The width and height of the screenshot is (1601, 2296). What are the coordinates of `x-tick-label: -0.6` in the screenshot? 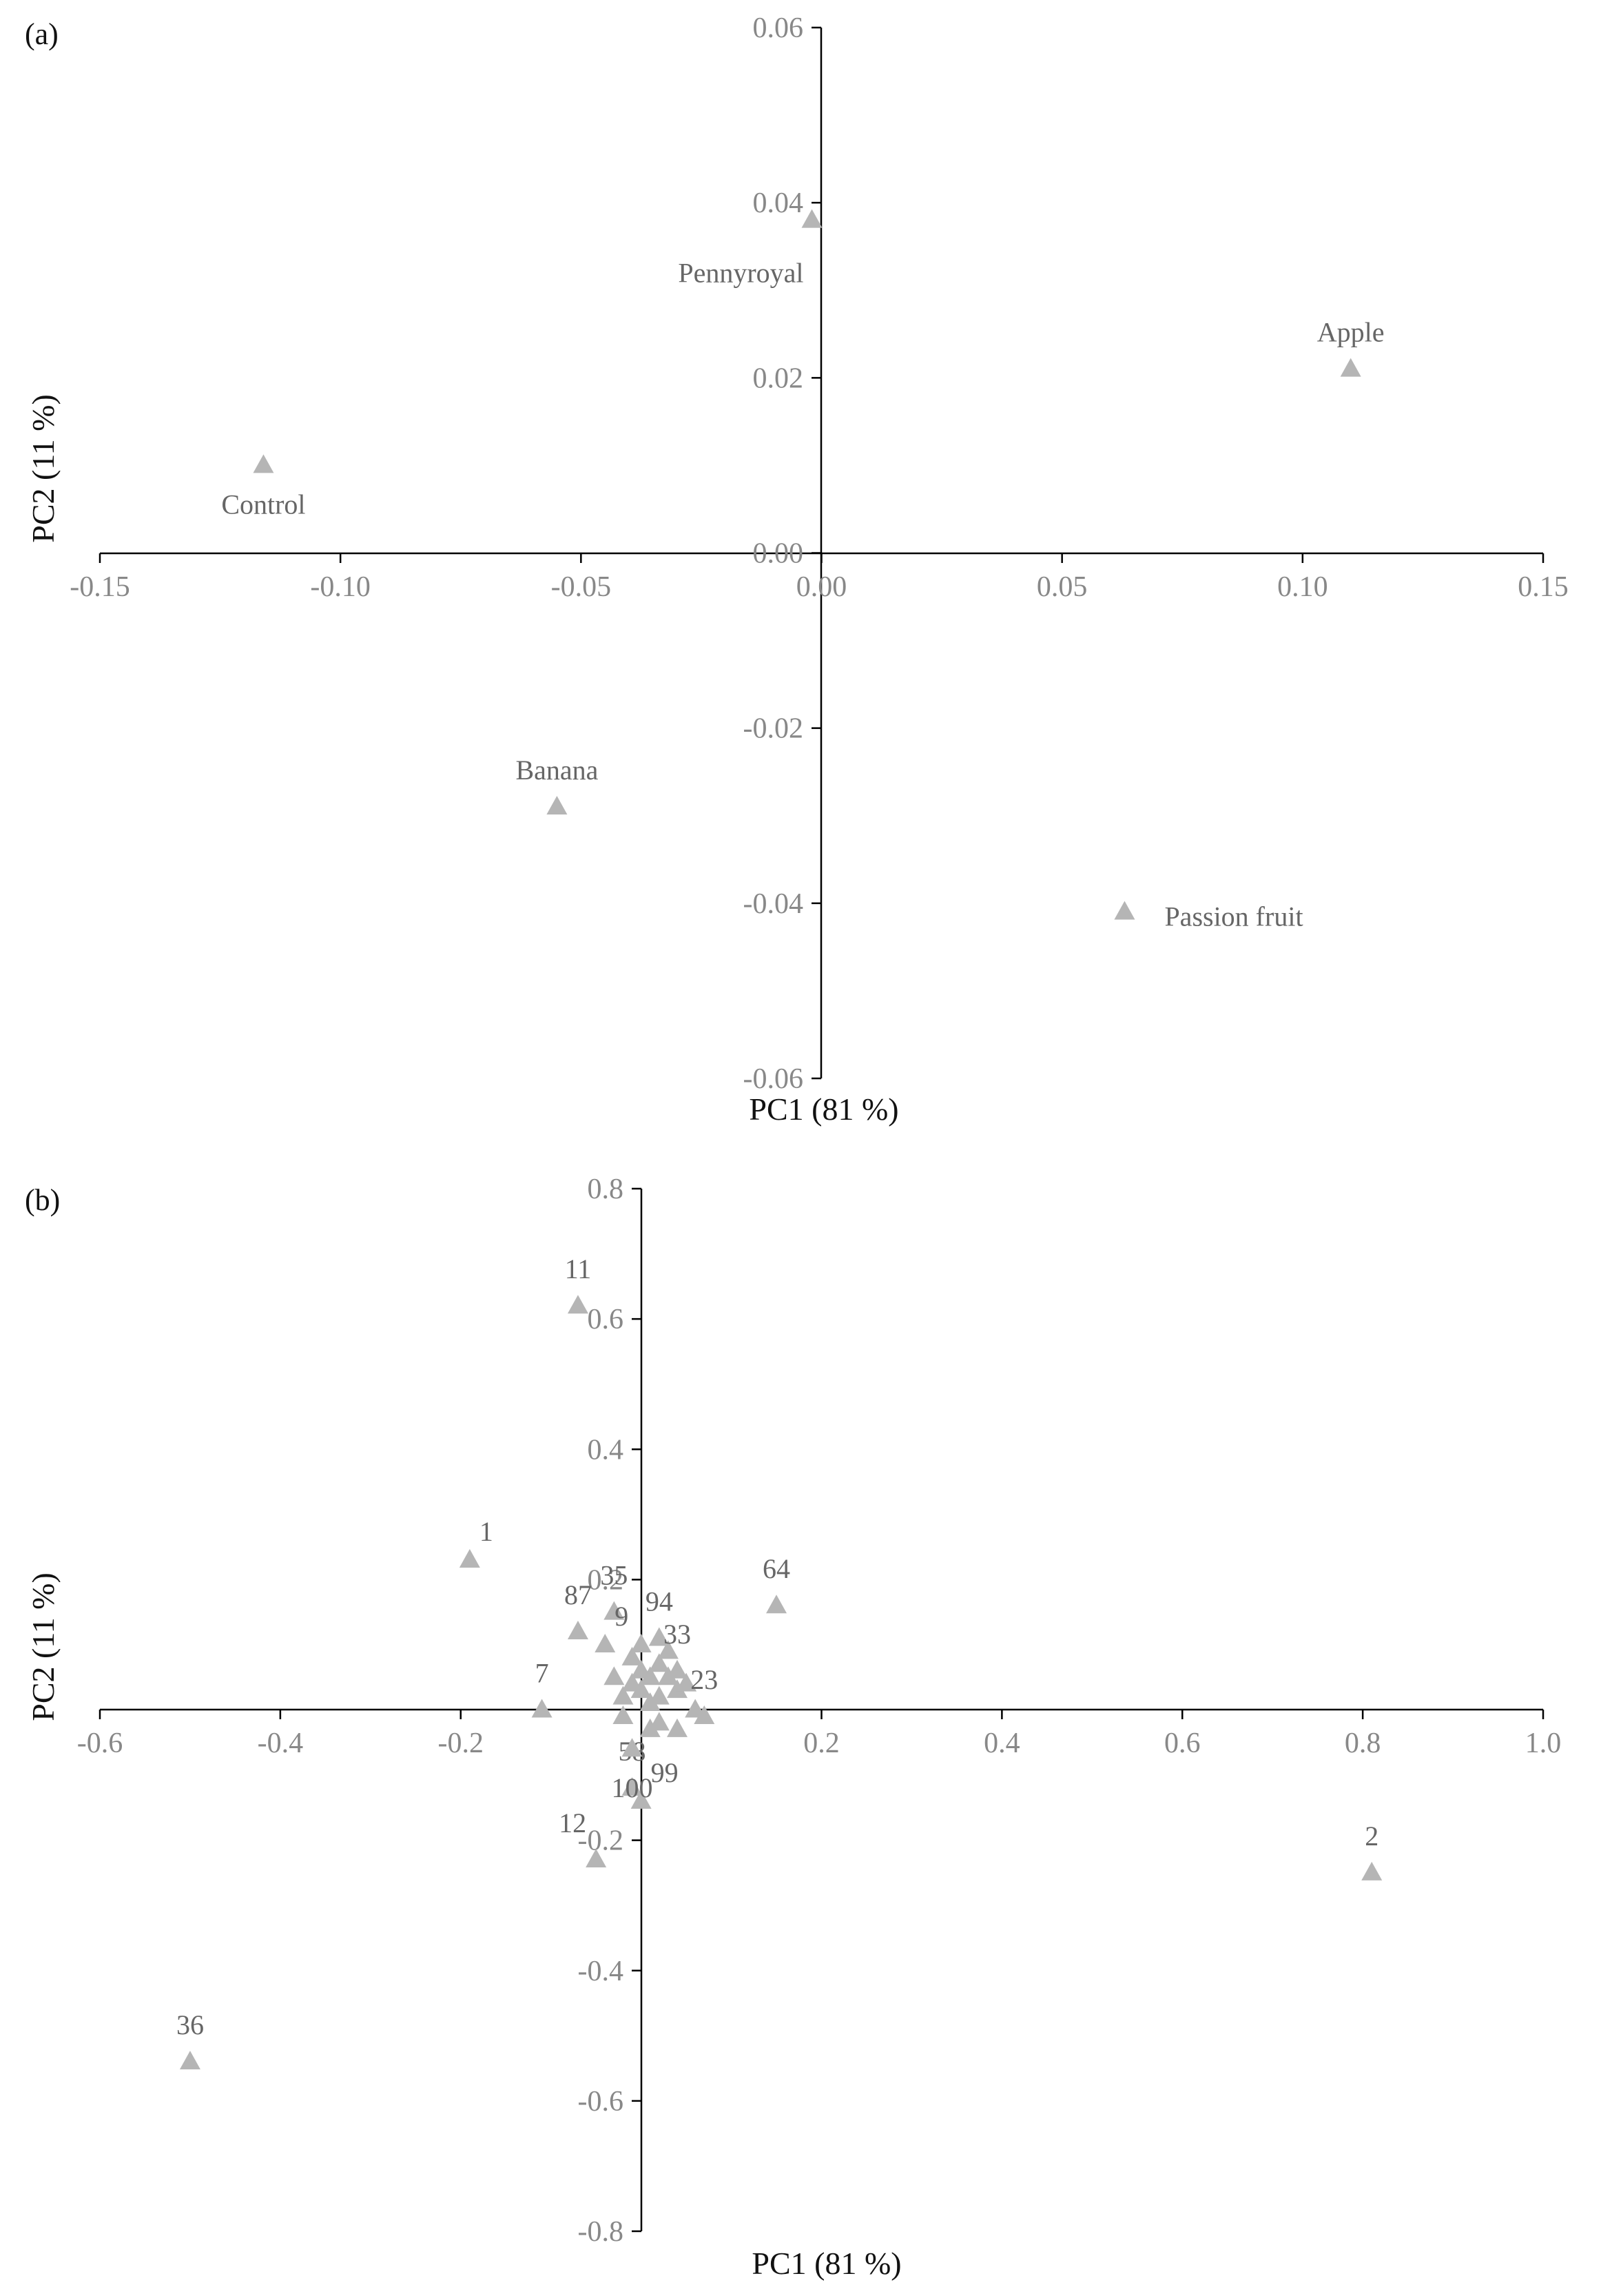 It's located at (100, 1743).